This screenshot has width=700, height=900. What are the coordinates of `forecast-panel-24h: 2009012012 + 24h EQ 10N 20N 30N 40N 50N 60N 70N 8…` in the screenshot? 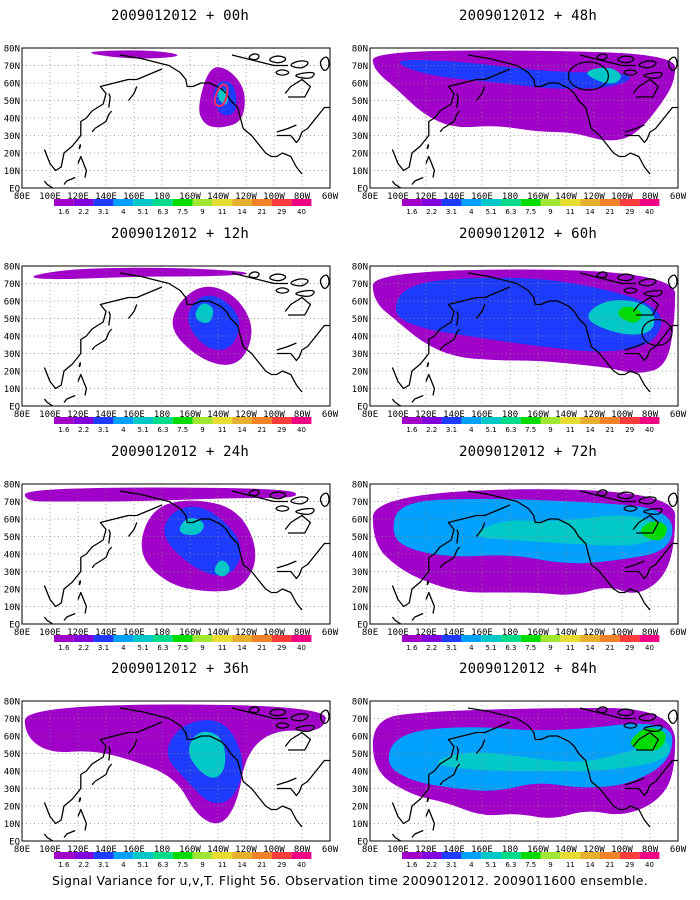 It's located at (177, 550).